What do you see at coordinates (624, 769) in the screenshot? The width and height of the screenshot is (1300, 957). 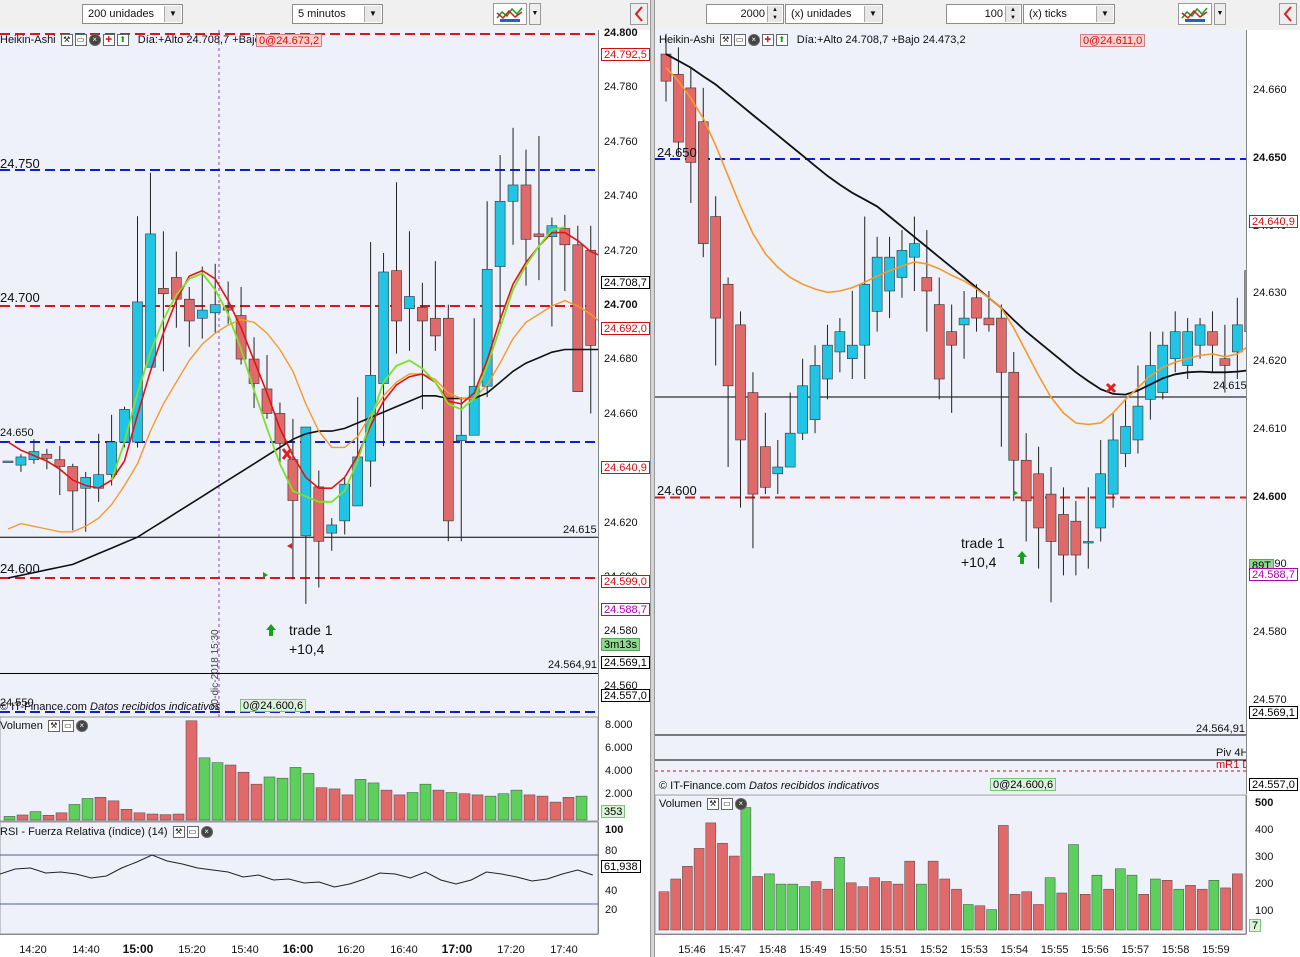 I see `volume-axis: 8.000 6.000 4.000 2.000 353` at bounding box center [624, 769].